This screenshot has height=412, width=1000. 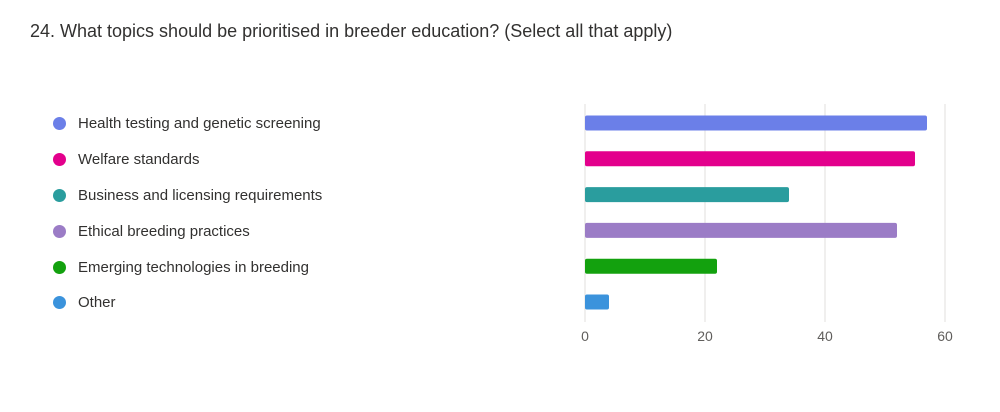 I want to click on x-tick-label: 40, so click(x=825, y=336).